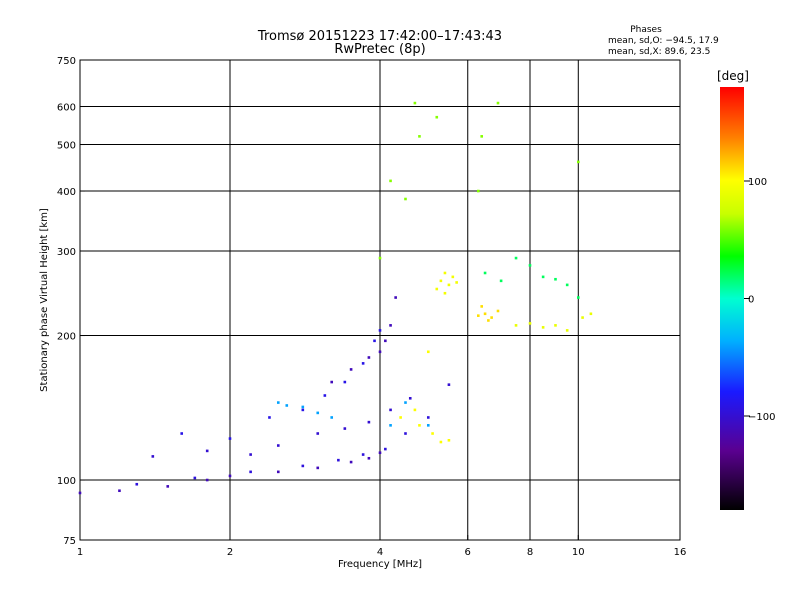  What do you see at coordinates (659, 52) in the screenshot?
I see `phase-x-stats: mean, sd,X: 89.6, 23.5` at bounding box center [659, 52].